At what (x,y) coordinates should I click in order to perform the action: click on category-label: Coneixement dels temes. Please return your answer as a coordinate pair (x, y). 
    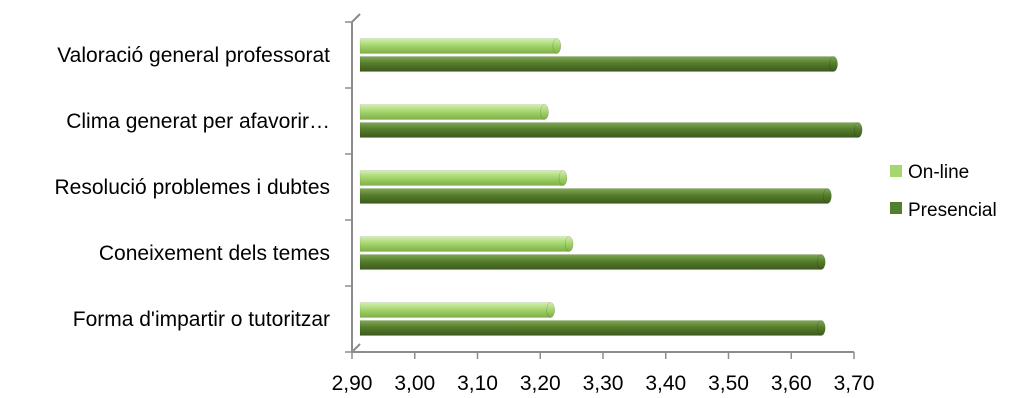
    Looking at the image, I should click on (214, 253).